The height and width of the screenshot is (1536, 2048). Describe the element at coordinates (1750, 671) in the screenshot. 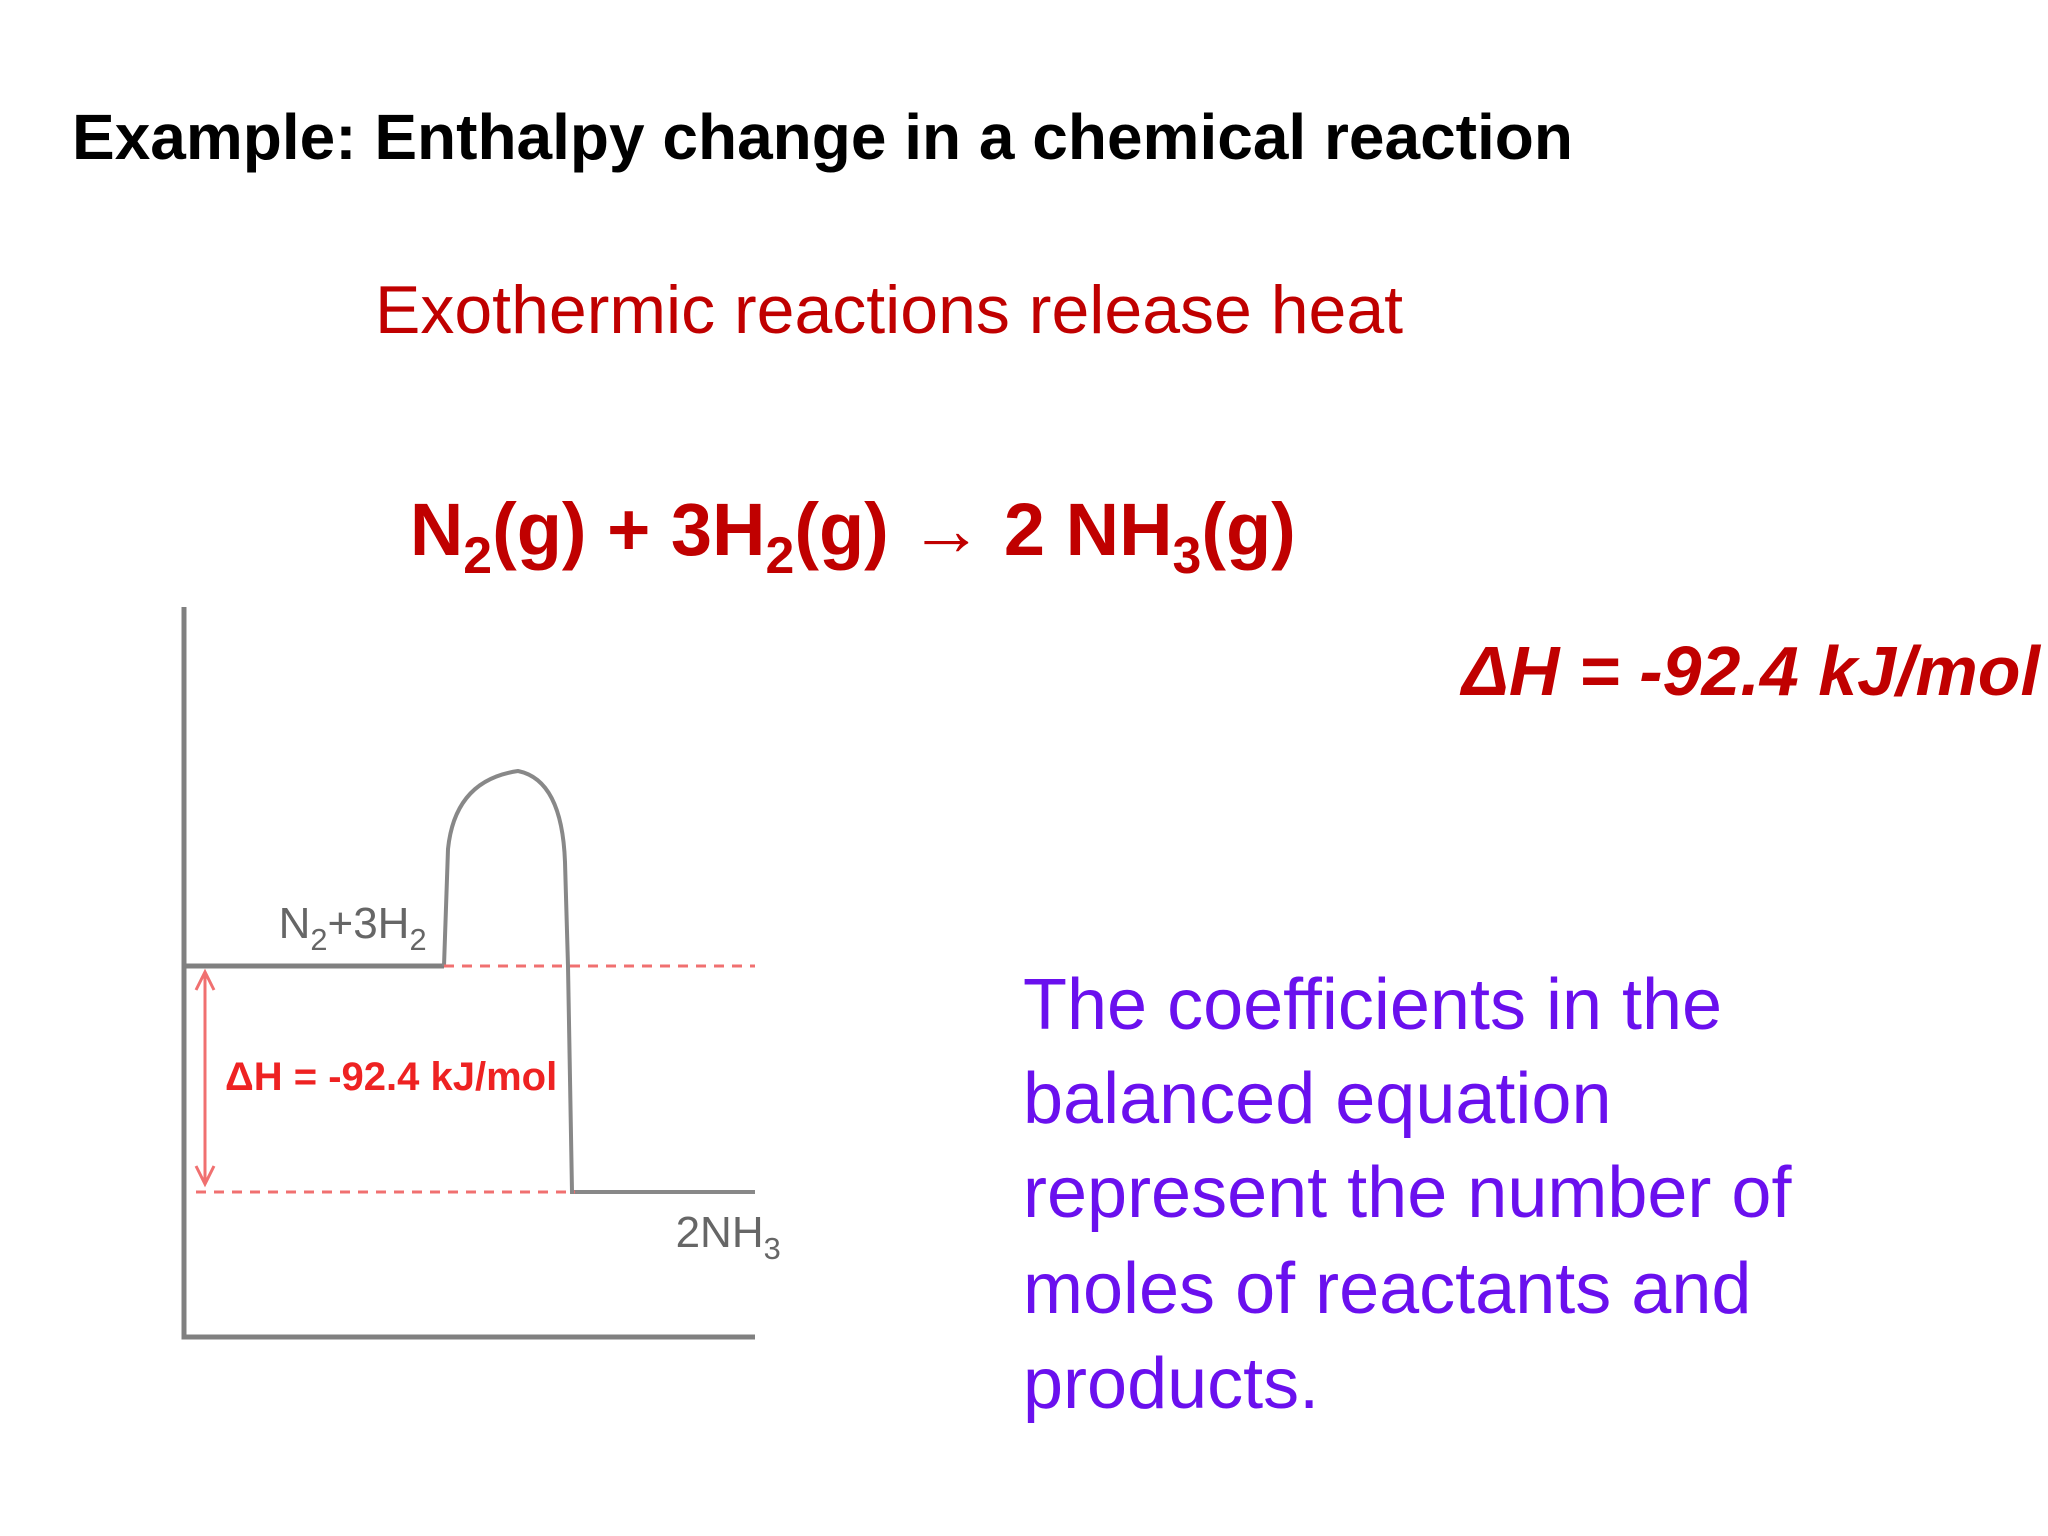

I see `enthalpy: ΔH = -92.4 kJ/mol` at that location.